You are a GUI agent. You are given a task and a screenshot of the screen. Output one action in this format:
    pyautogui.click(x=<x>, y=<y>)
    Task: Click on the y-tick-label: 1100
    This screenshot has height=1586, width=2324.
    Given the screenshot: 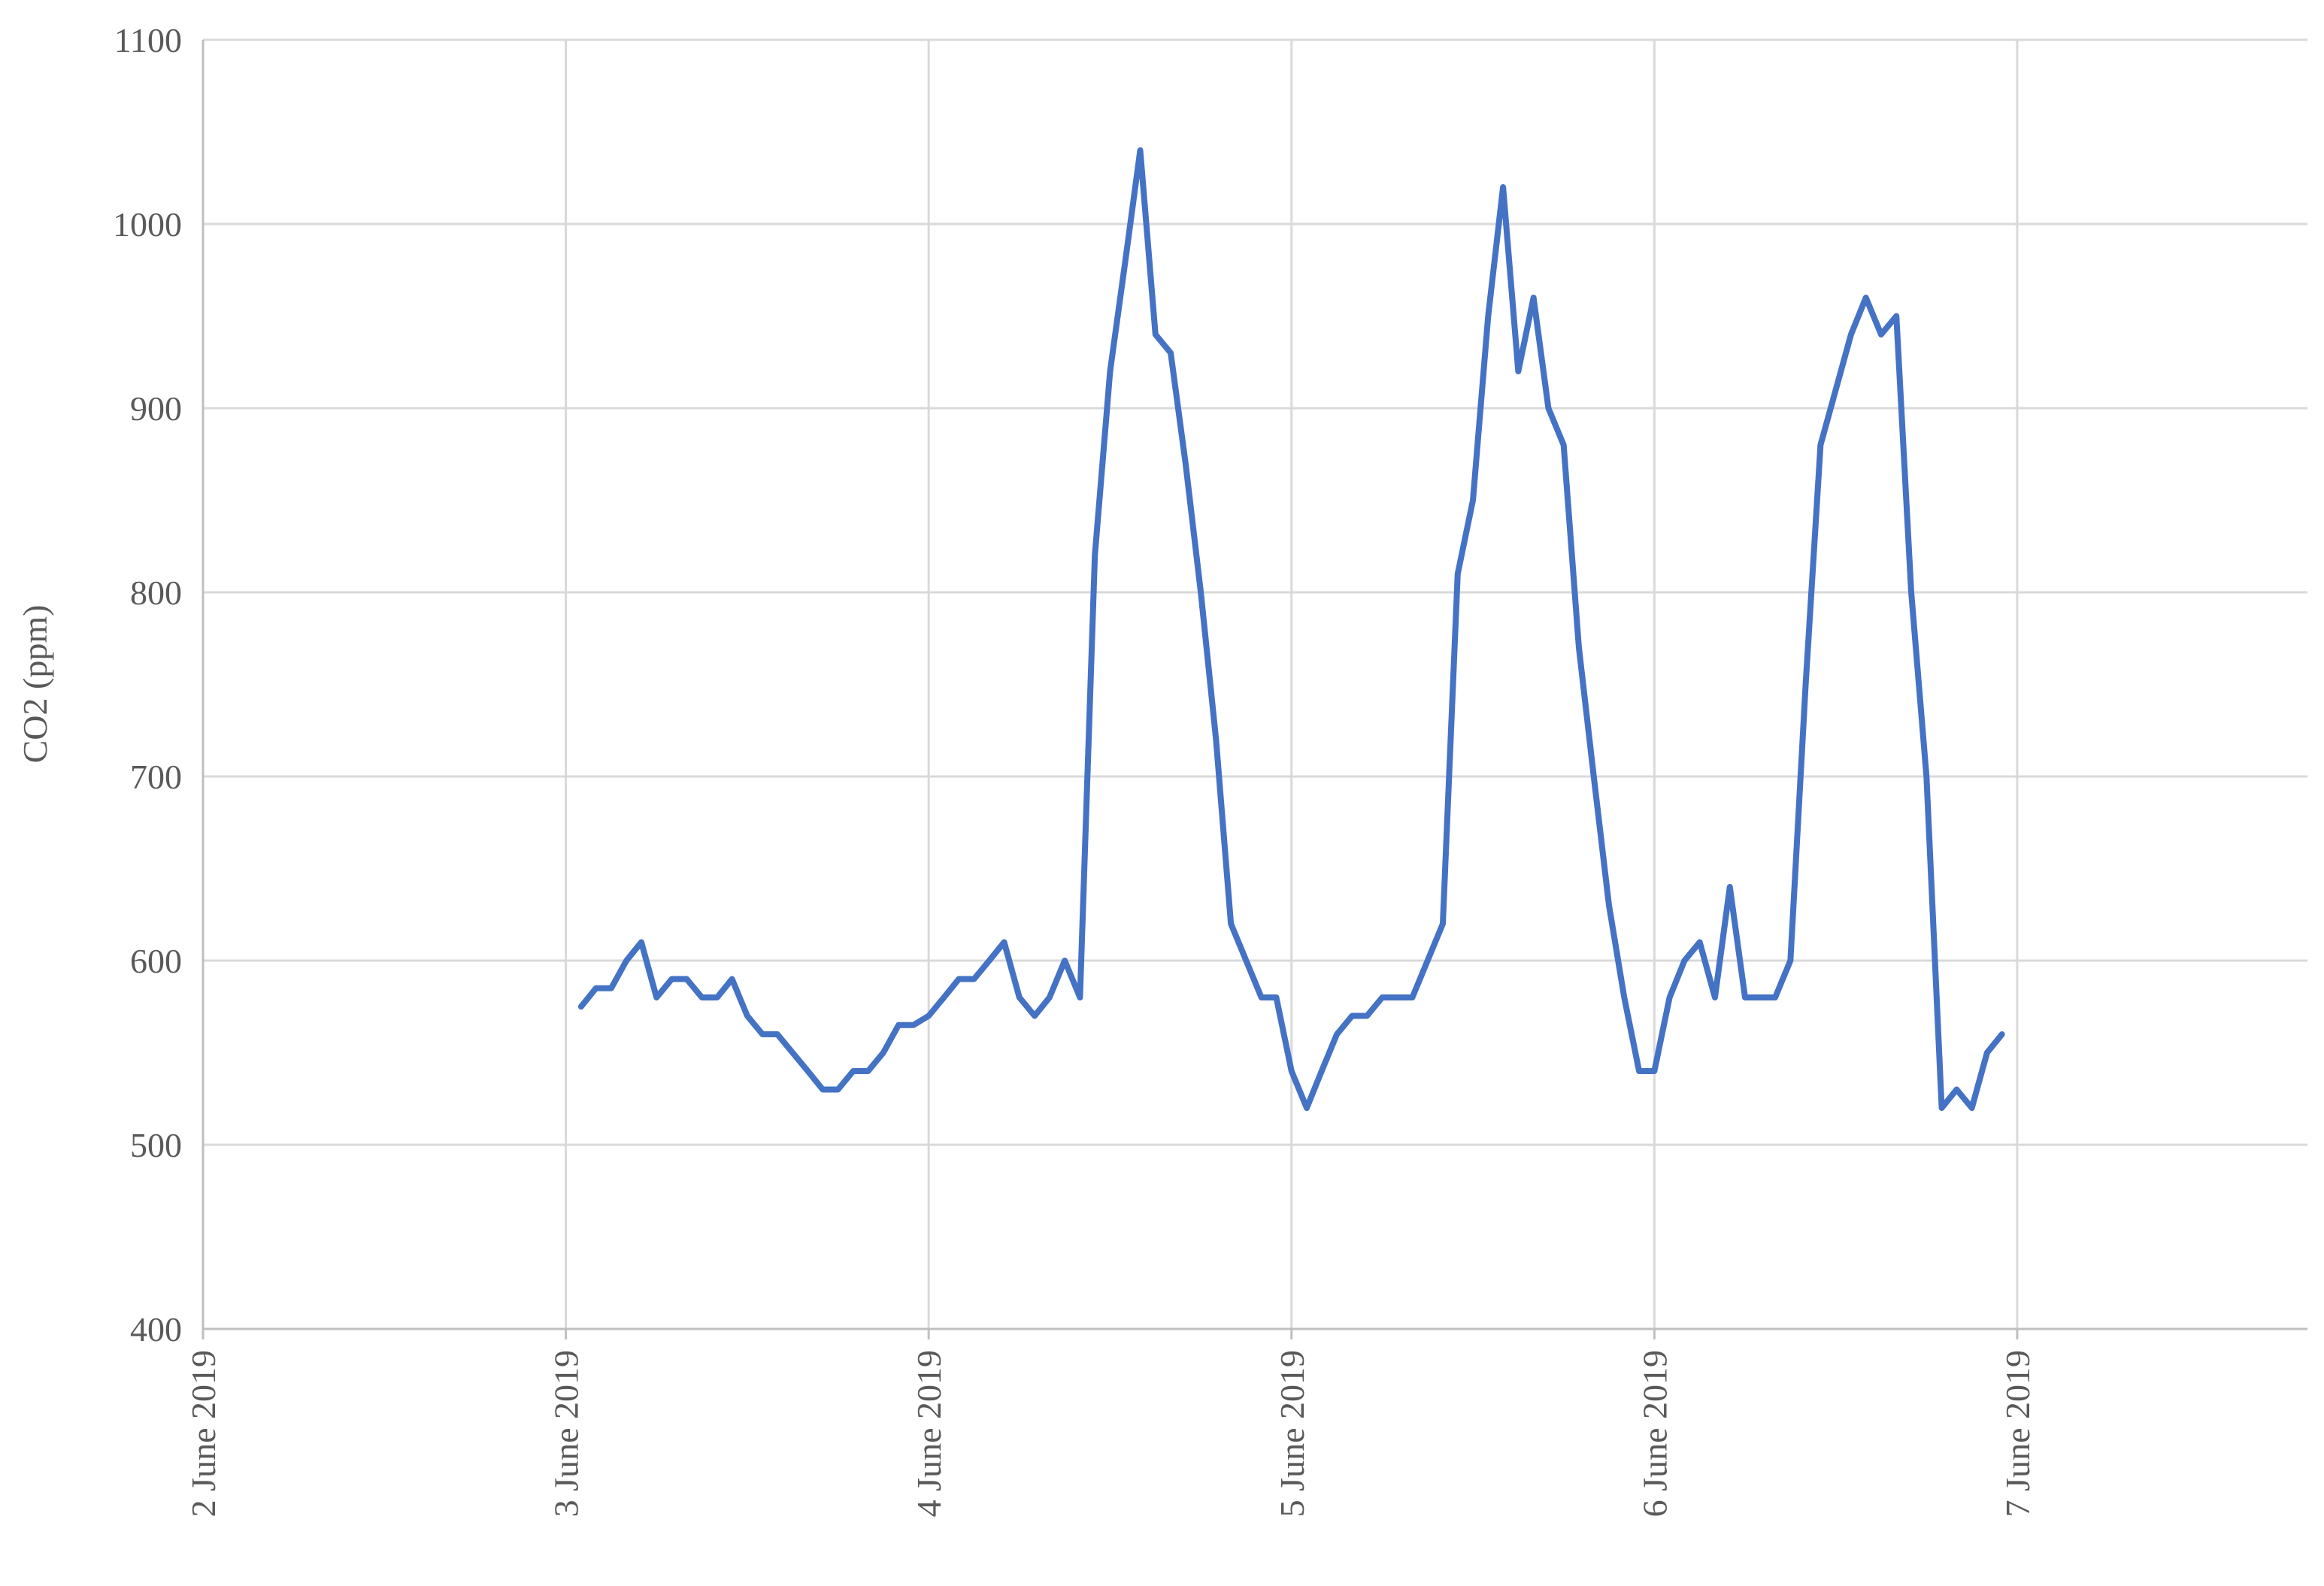 What is the action you would take?
    pyautogui.click(x=148, y=40)
    